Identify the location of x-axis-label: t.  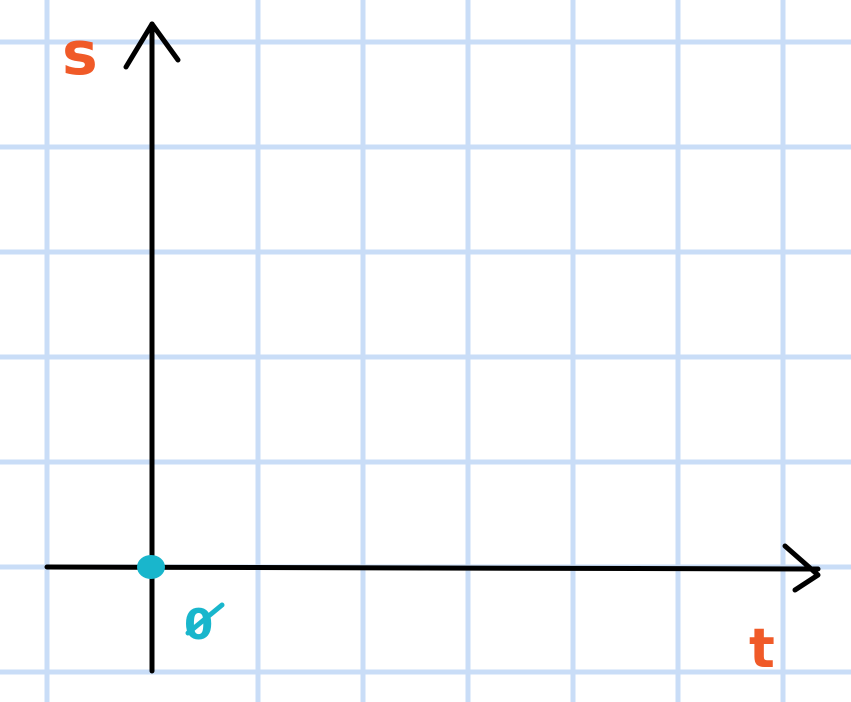
(762, 648).